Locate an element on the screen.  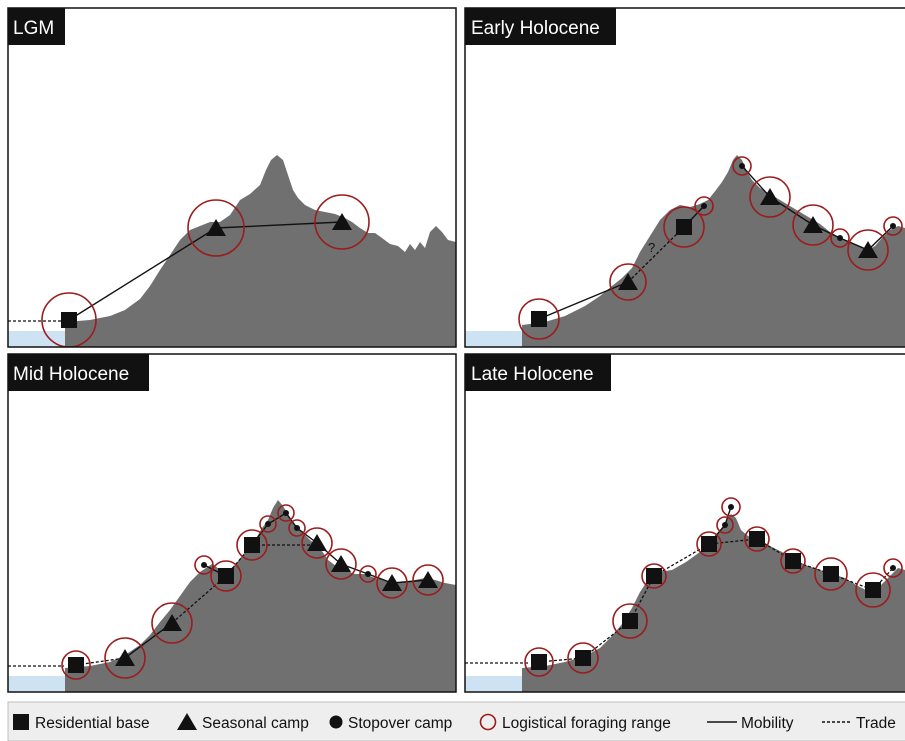
legend-seasonal-label: Seasonal camp is located at coordinates (255, 723).